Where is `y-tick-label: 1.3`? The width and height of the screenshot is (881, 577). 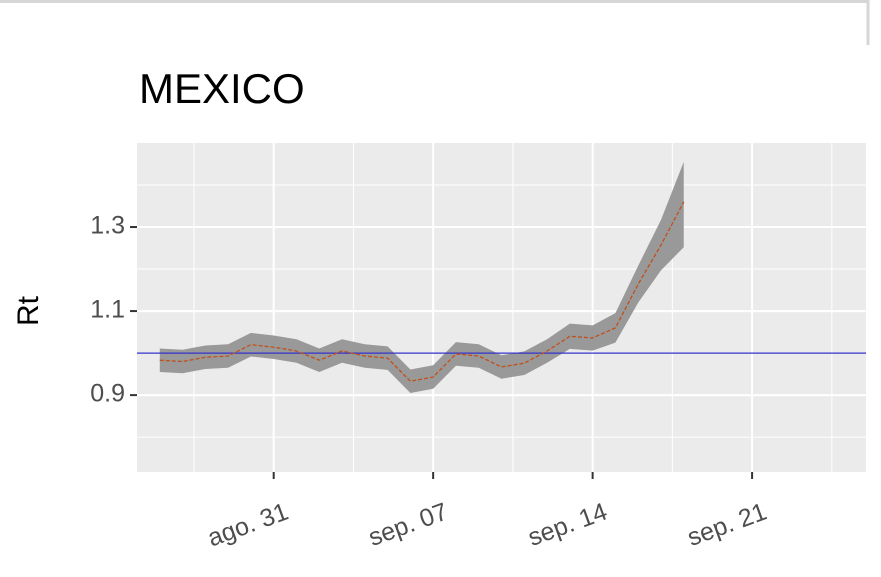
y-tick-label: 1.3 is located at coordinates (107, 226).